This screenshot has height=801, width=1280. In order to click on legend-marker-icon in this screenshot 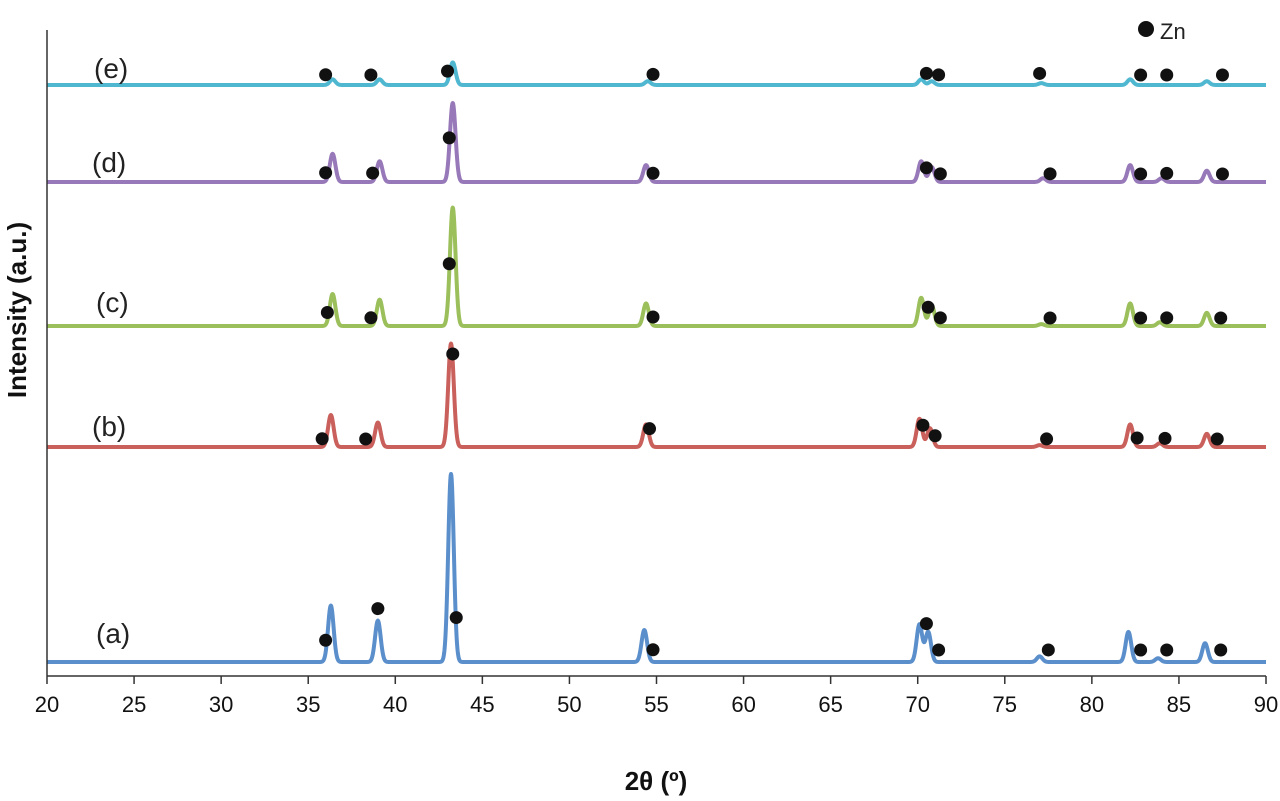, I will do `click(1146, 29)`.